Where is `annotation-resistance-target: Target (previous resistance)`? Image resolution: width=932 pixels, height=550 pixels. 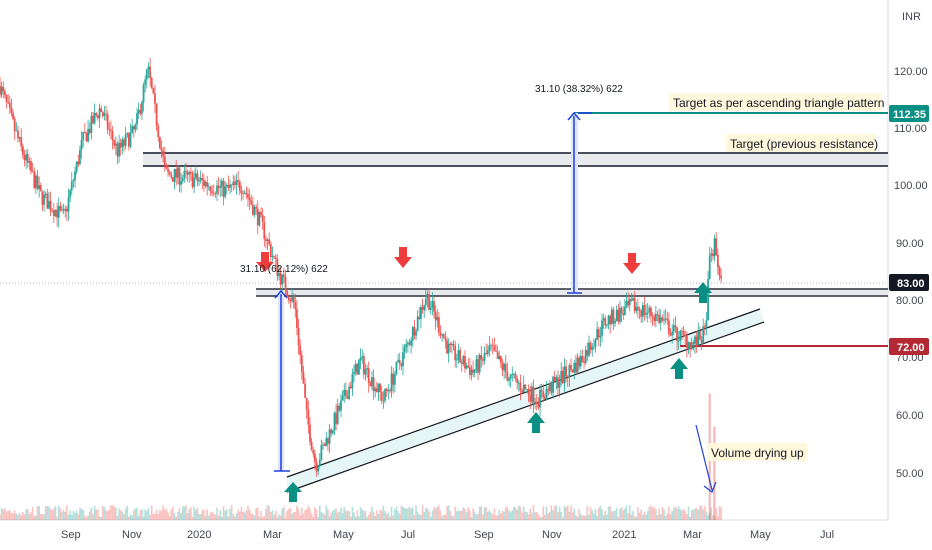
annotation-resistance-target: Target (previous resistance) is located at coordinates (804, 144).